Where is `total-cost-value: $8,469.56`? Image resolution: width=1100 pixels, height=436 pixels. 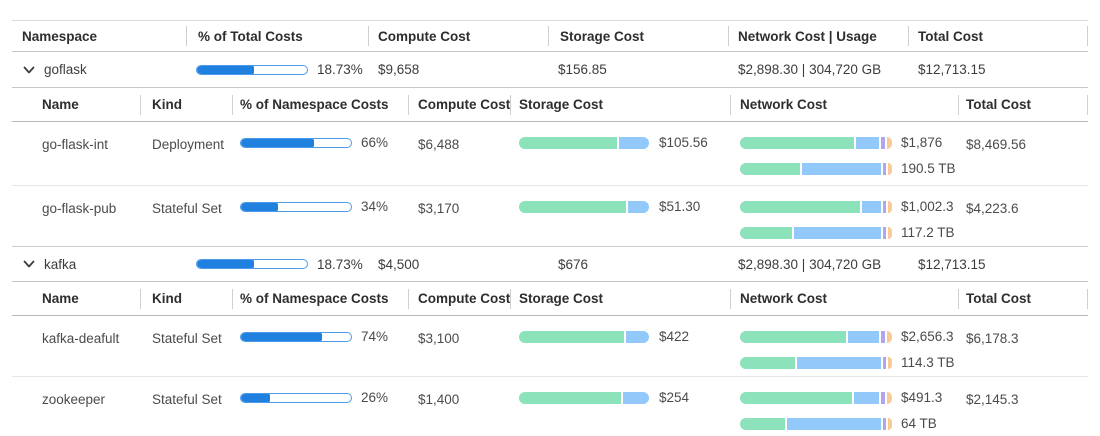
total-cost-value: $8,469.56 is located at coordinates (996, 144).